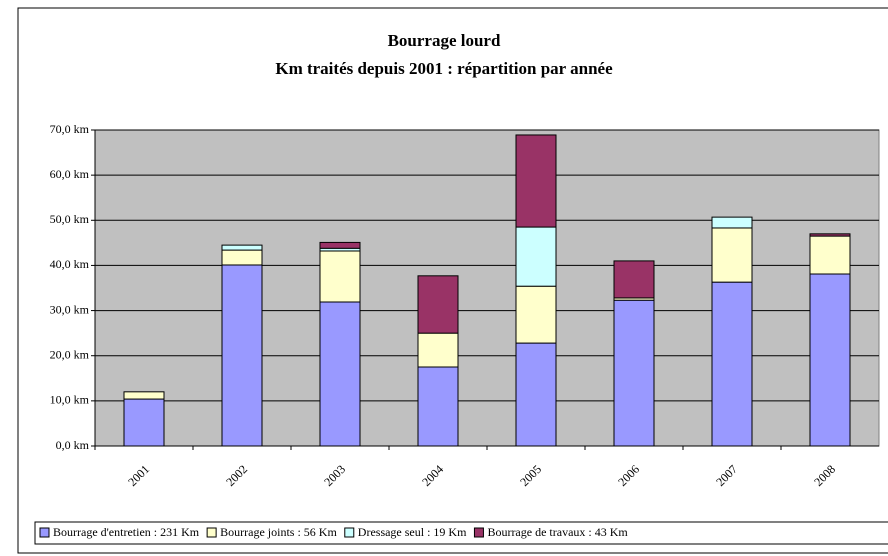 The height and width of the screenshot is (556, 888). What do you see at coordinates (70, 129) in the screenshot?
I see `y-tick-label: 70,0 km` at bounding box center [70, 129].